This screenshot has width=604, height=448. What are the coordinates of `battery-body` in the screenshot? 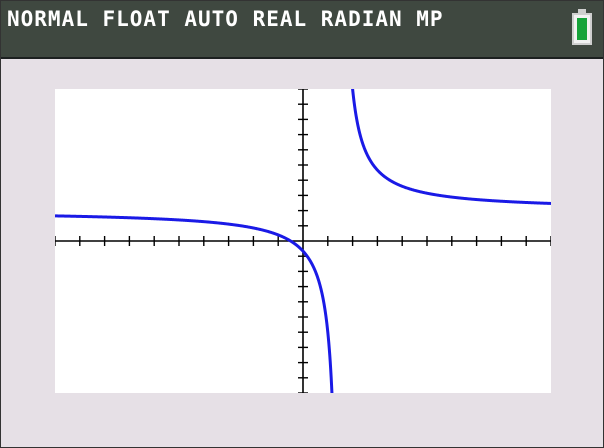 It's located at (582, 29).